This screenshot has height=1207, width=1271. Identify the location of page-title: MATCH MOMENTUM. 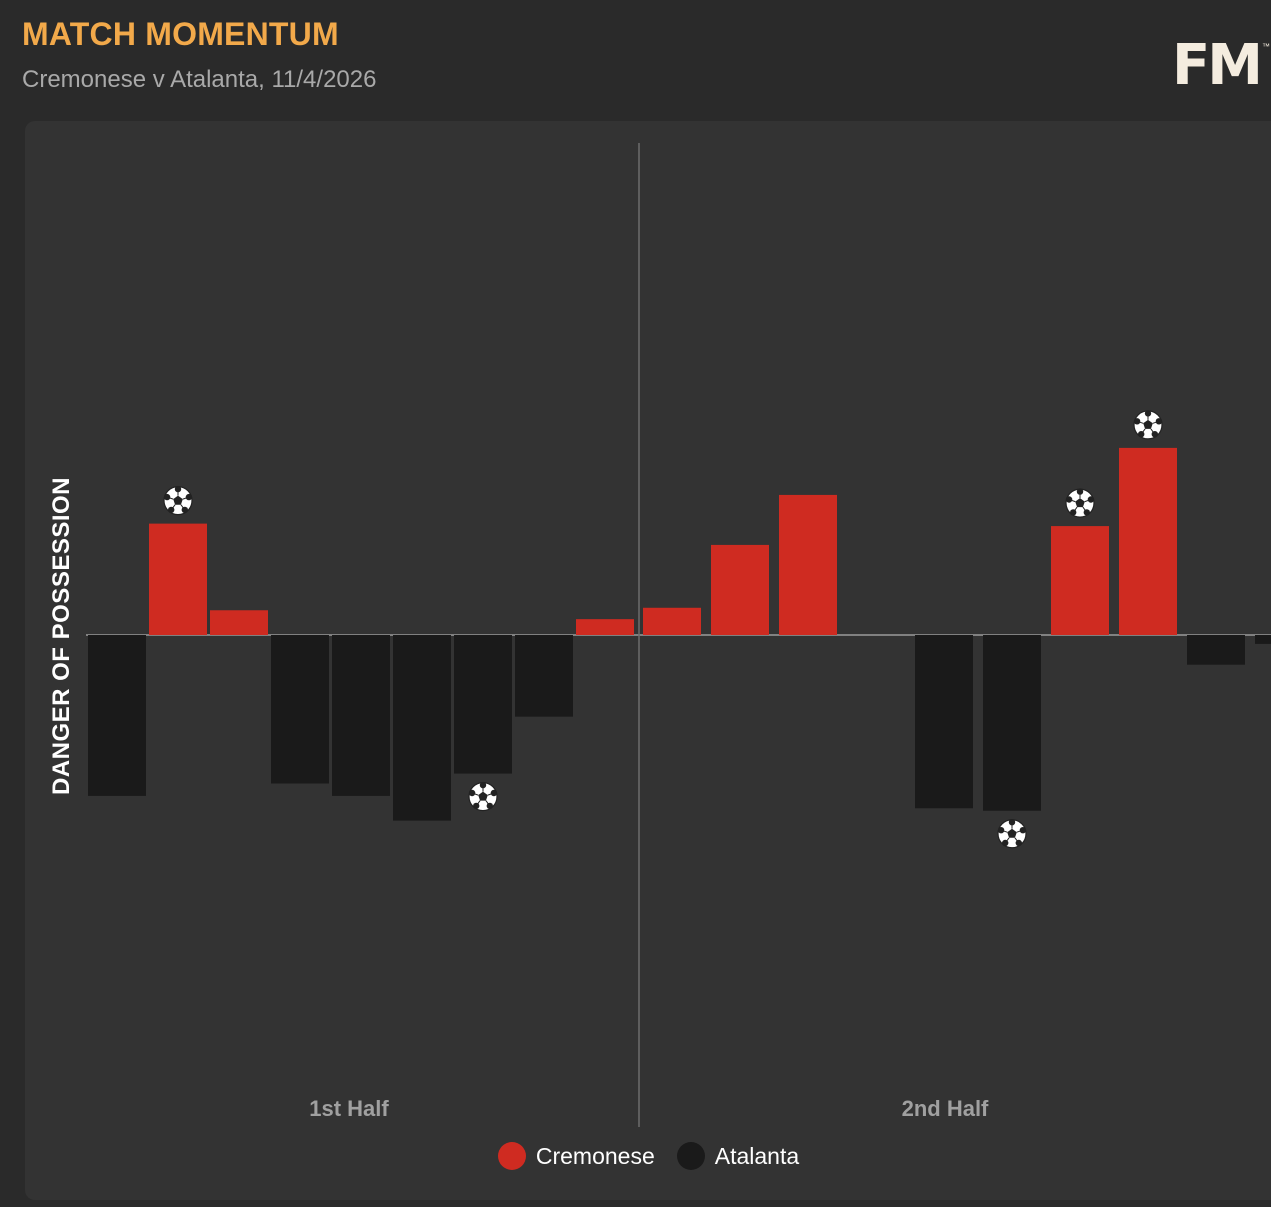
(180, 34).